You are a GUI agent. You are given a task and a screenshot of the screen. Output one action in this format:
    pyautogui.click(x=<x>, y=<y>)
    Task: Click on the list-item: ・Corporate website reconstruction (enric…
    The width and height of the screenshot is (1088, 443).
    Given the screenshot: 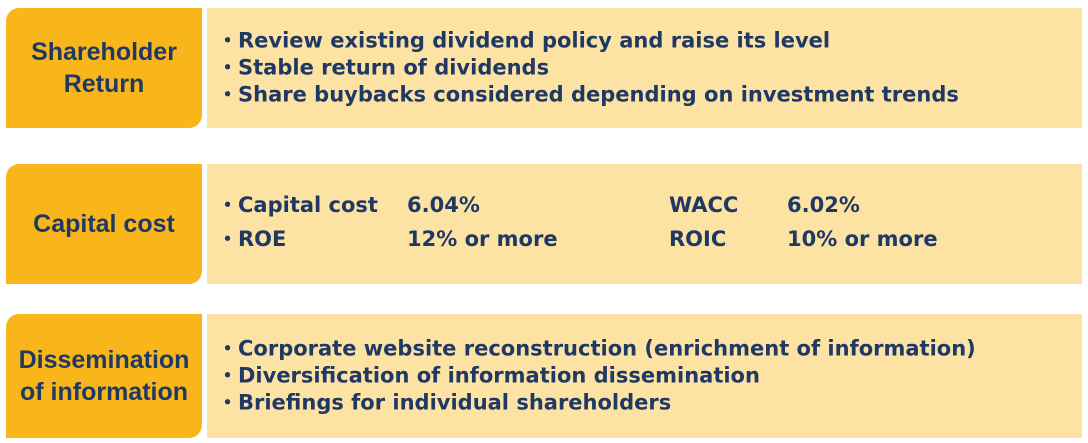 What is the action you would take?
    pyautogui.click(x=596, y=348)
    